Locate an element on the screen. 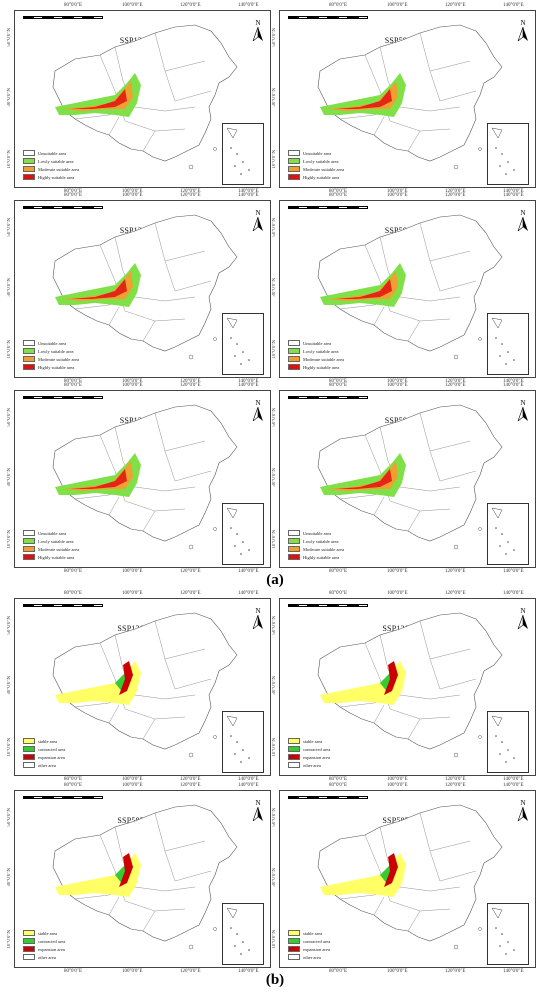 This screenshot has width=550, height=996. legend-label: Lowly suitable area is located at coordinates (56, 161).